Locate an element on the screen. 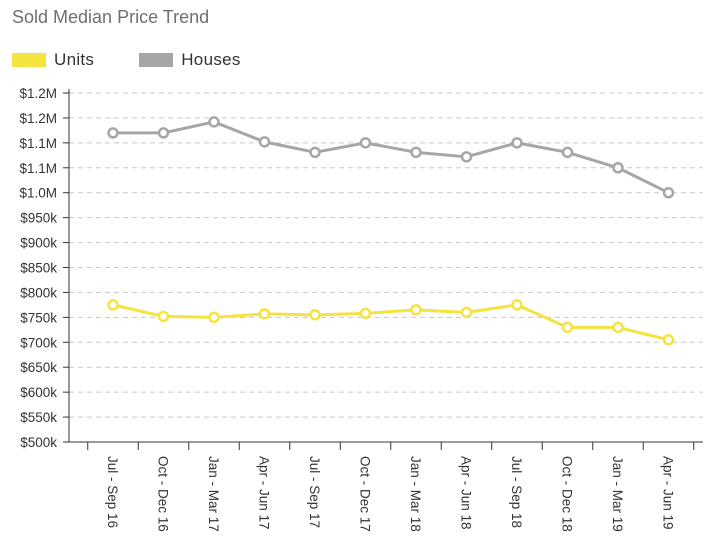  legend-swatch-houses is located at coordinates (156, 60).